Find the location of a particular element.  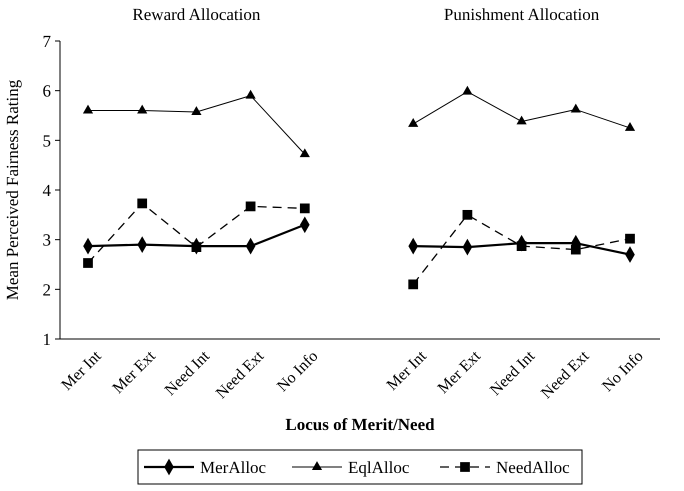

y-axis-title: Mean Perceived Fairness Rating is located at coordinates (12, 189).